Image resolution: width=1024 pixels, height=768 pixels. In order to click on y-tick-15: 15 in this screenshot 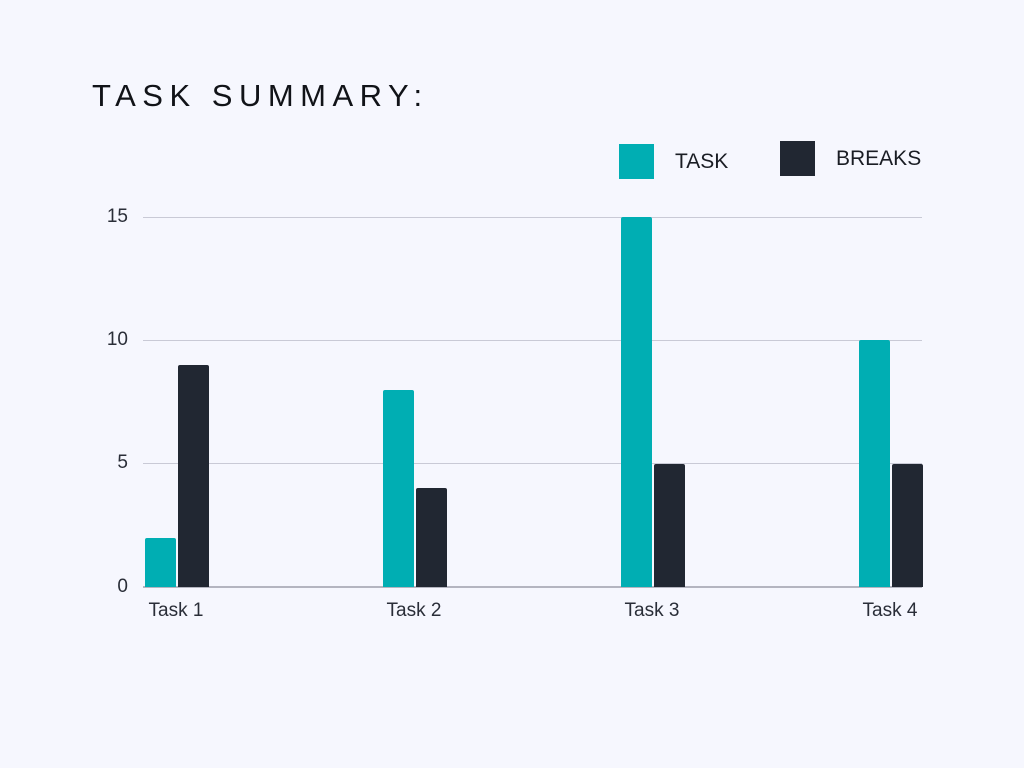, I will do `click(117, 216)`.